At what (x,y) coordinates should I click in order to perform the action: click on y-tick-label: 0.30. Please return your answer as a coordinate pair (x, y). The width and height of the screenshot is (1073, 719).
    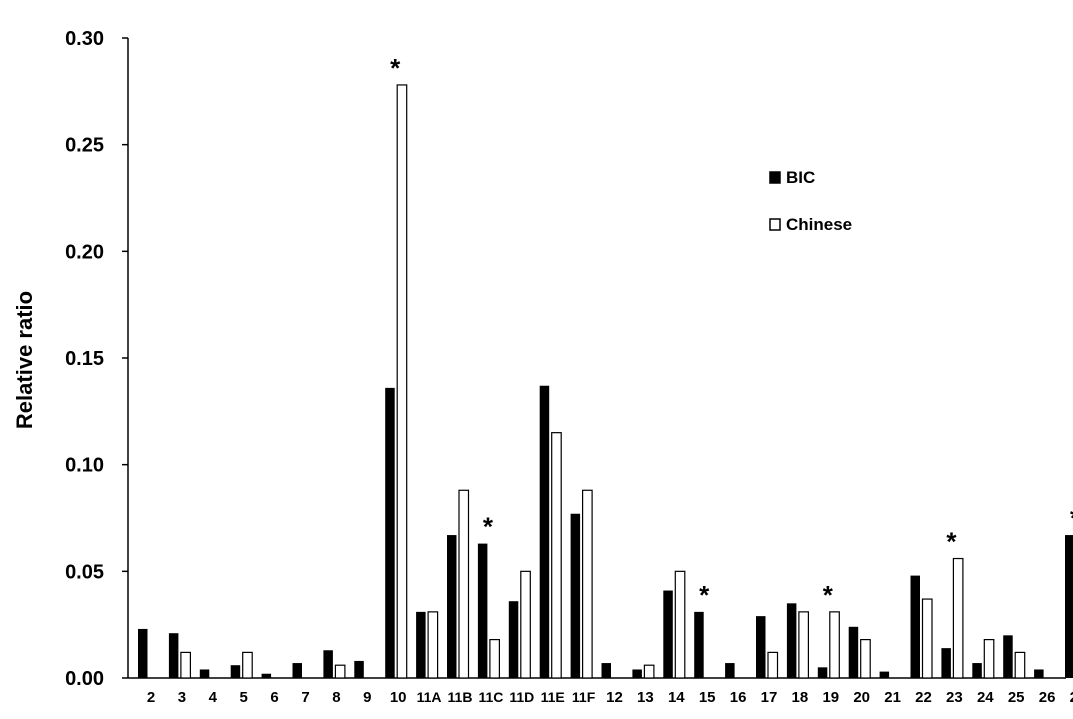
    Looking at the image, I should click on (84, 39).